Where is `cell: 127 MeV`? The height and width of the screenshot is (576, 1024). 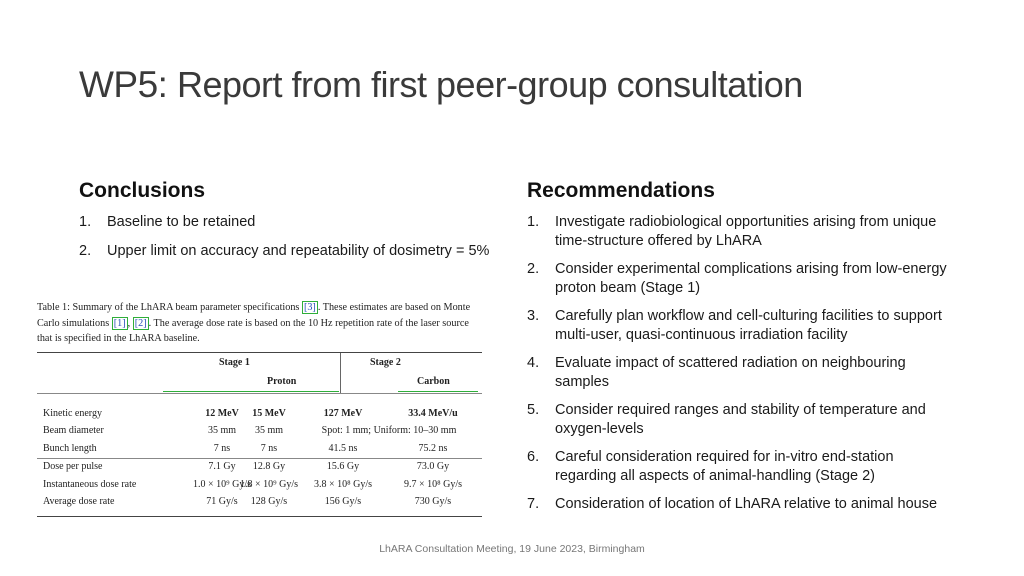 cell: 127 MeV is located at coordinates (343, 413).